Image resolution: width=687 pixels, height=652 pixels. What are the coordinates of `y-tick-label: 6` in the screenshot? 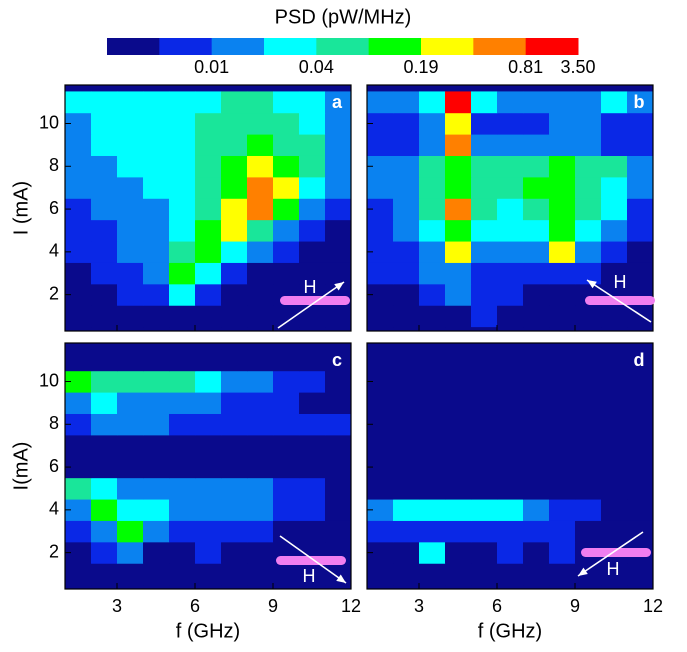 It's located at (54, 466).